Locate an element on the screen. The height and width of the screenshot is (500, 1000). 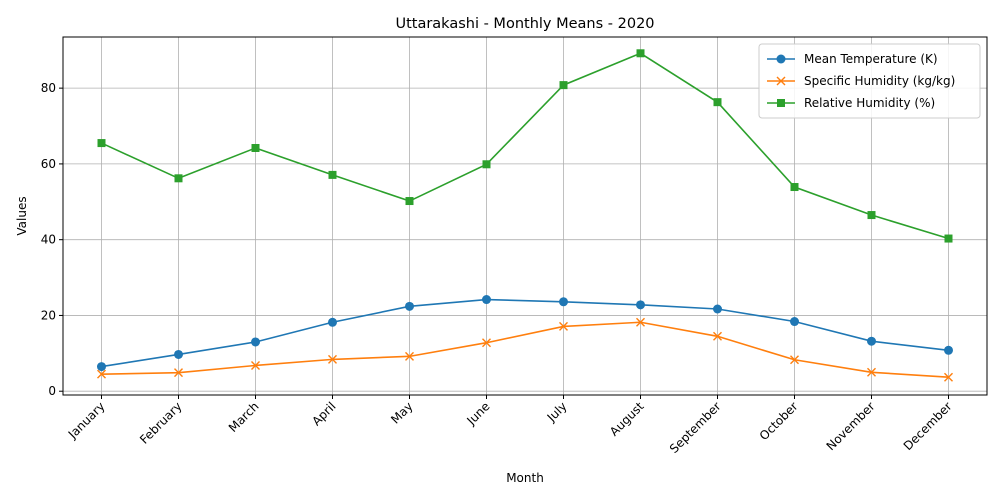
y-axis-ticks: 0 20 40 60 80 is located at coordinates (52, 239).